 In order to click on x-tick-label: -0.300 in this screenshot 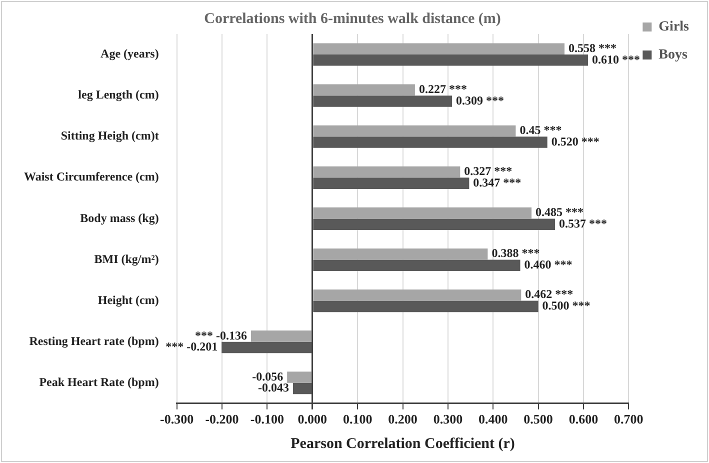, I will do `click(177, 419)`.